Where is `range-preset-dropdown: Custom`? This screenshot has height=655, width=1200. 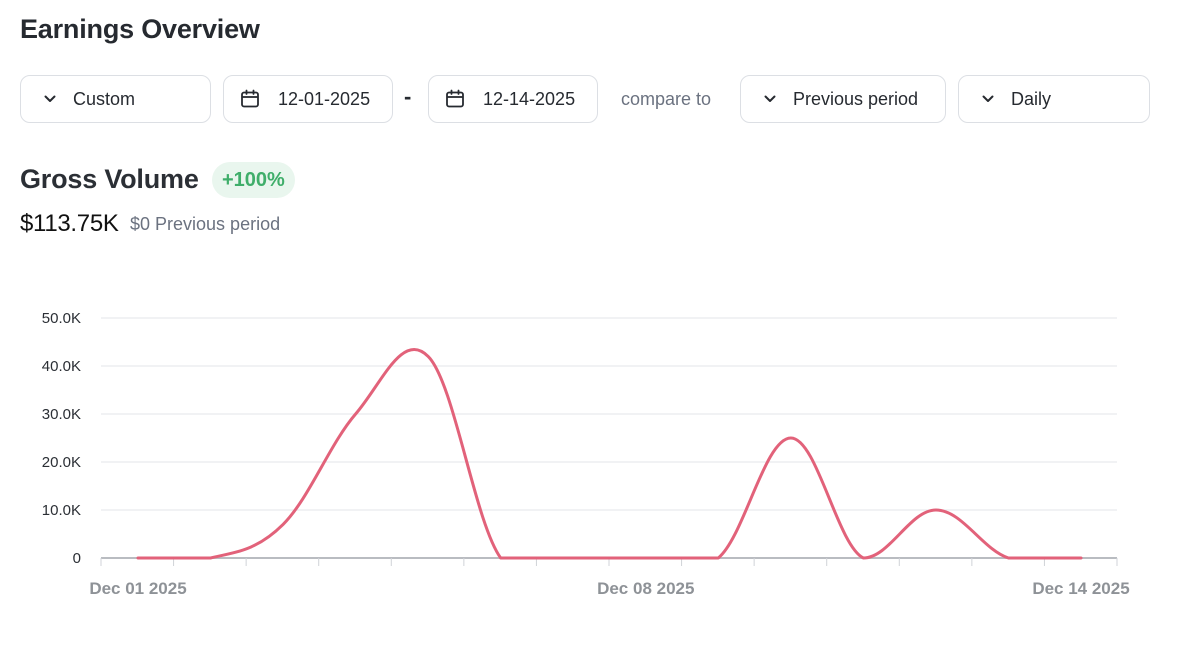 range-preset-dropdown: Custom is located at coordinates (115, 99).